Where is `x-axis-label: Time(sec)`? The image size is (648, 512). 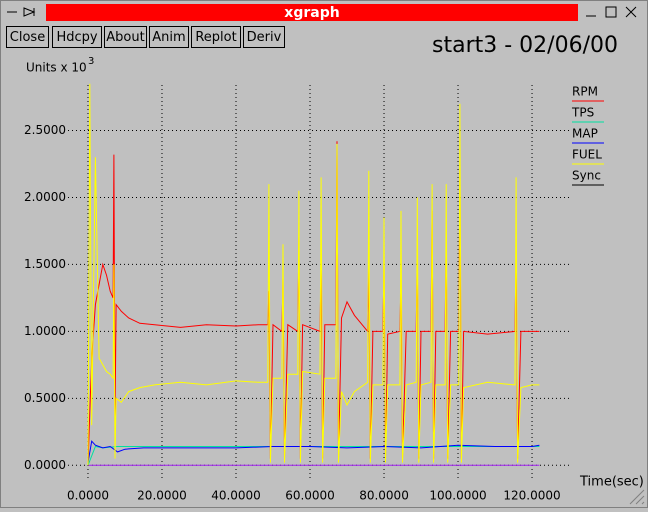
x-axis-label: Time(sec) is located at coordinates (611, 482).